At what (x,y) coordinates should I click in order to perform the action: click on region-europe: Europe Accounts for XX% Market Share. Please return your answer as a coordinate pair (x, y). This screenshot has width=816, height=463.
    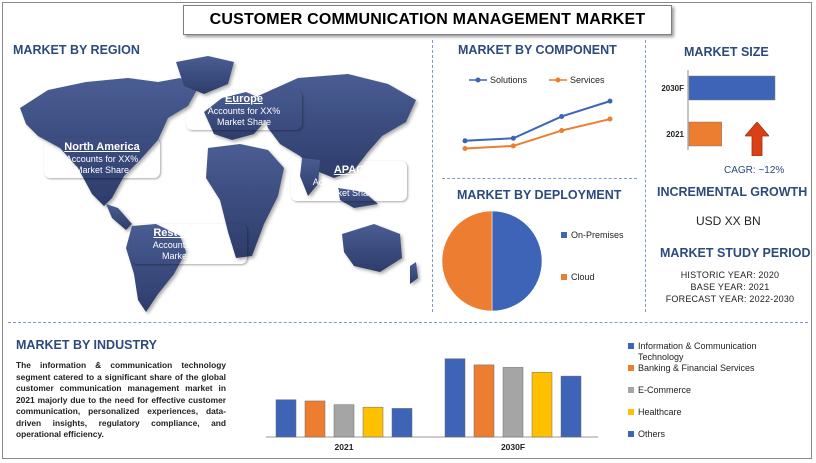
    Looking at the image, I should click on (244, 110).